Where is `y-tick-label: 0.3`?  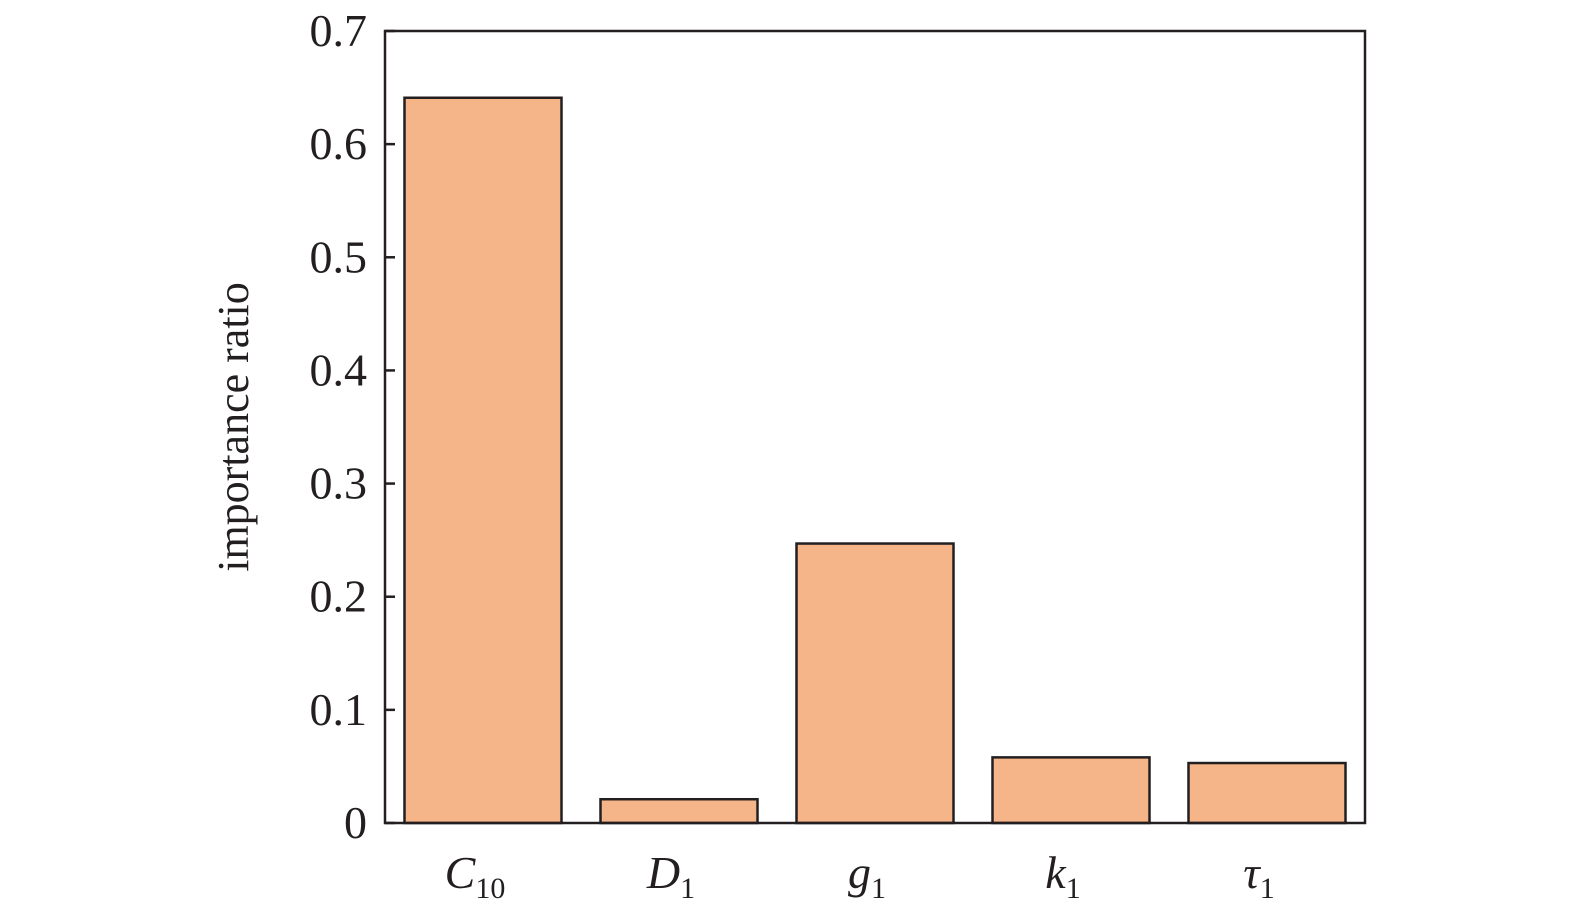 y-tick-label: 0.3 is located at coordinates (339, 483).